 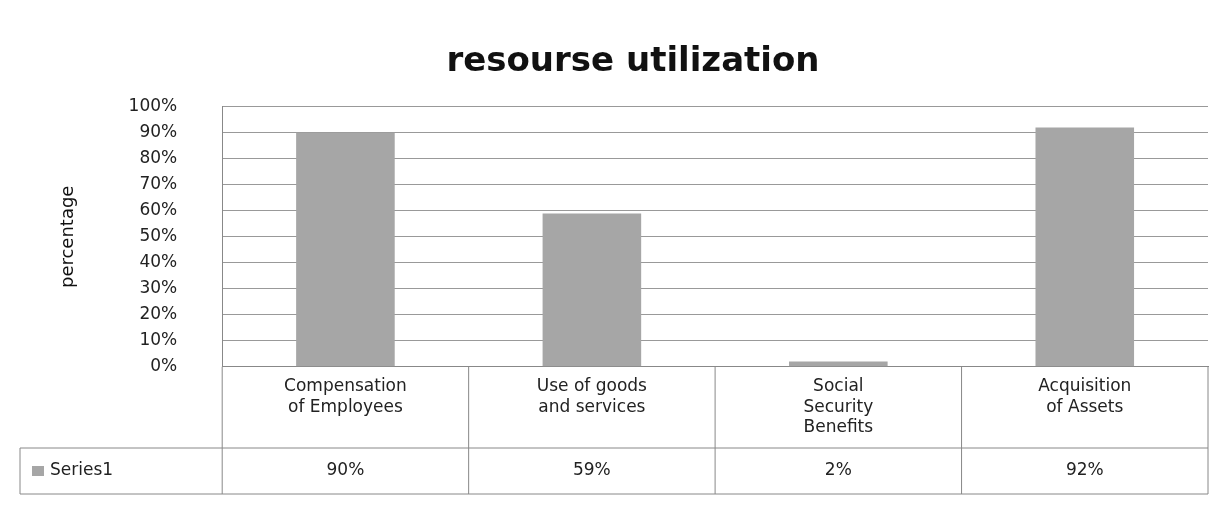 What do you see at coordinates (158, 339) in the screenshot?
I see `y-tick-label: 10%` at bounding box center [158, 339].